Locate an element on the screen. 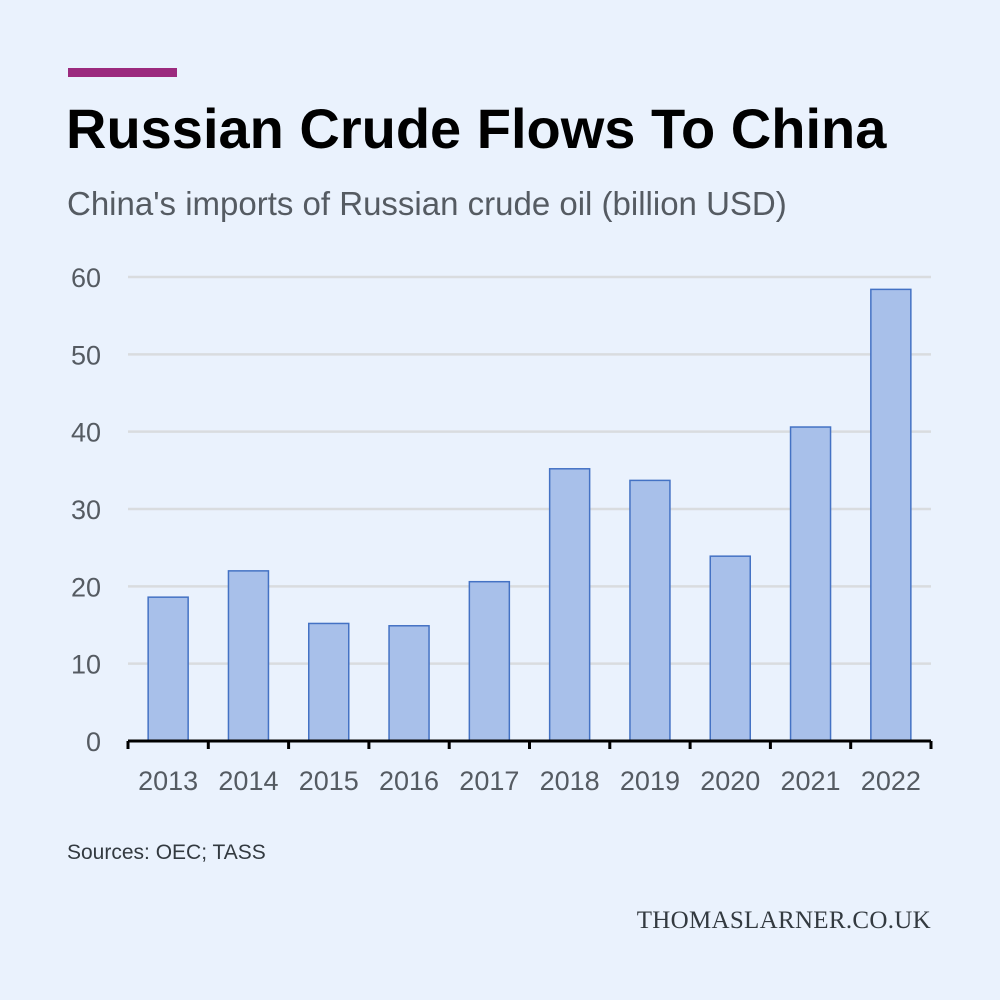 Image resolution: width=1000 pixels, height=1000 pixels. y-tick-label: 40 is located at coordinates (86, 433).